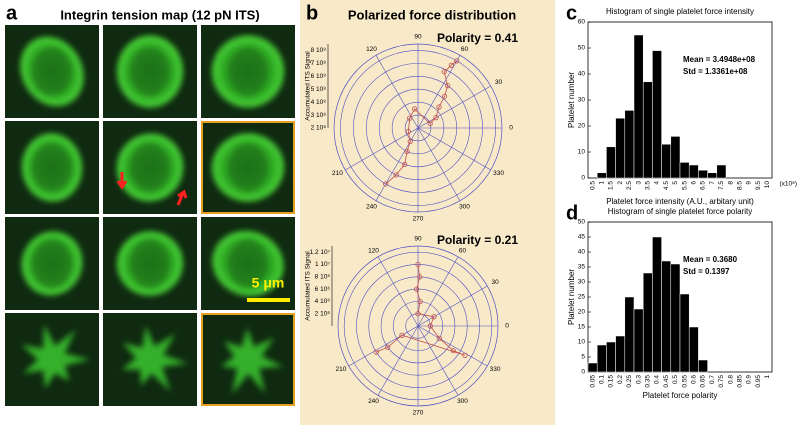 Image resolution: width=800 pixels, height=425 pixels. I want to click on r-tick-label: 4 10⁶, so click(323, 301).